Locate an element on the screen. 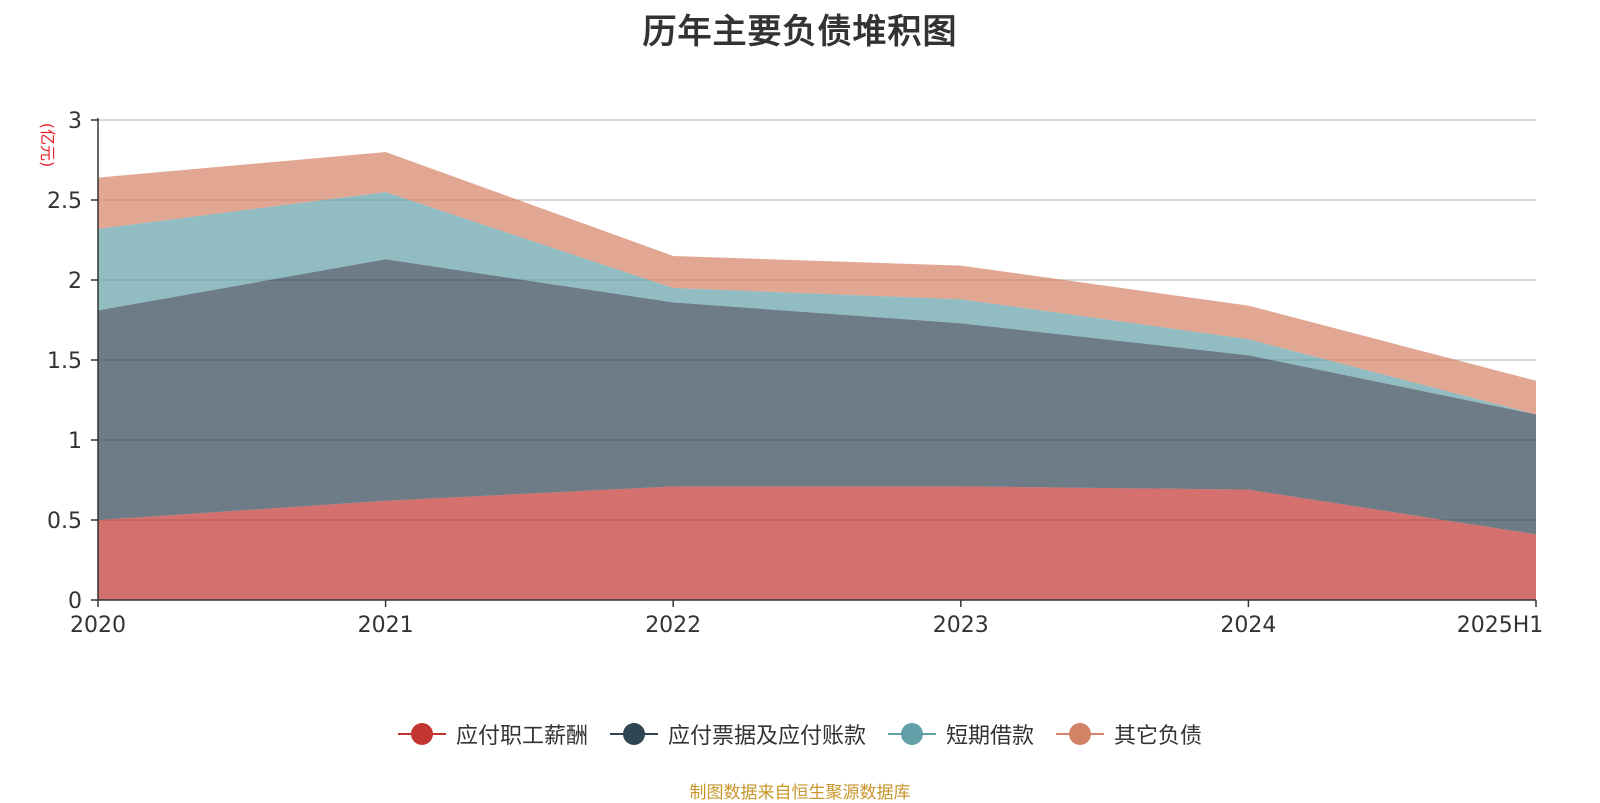 The width and height of the screenshot is (1600, 803). legend: 应付职工薪酬 应付票据及应付账款 短期借款 其它负债 is located at coordinates (800, 734).